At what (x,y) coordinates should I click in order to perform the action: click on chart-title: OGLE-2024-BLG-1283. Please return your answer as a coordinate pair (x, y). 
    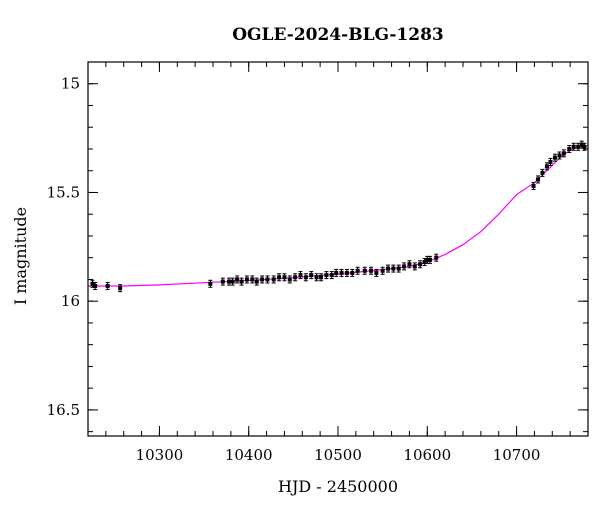
    Looking at the image, I should click on (338, 35).